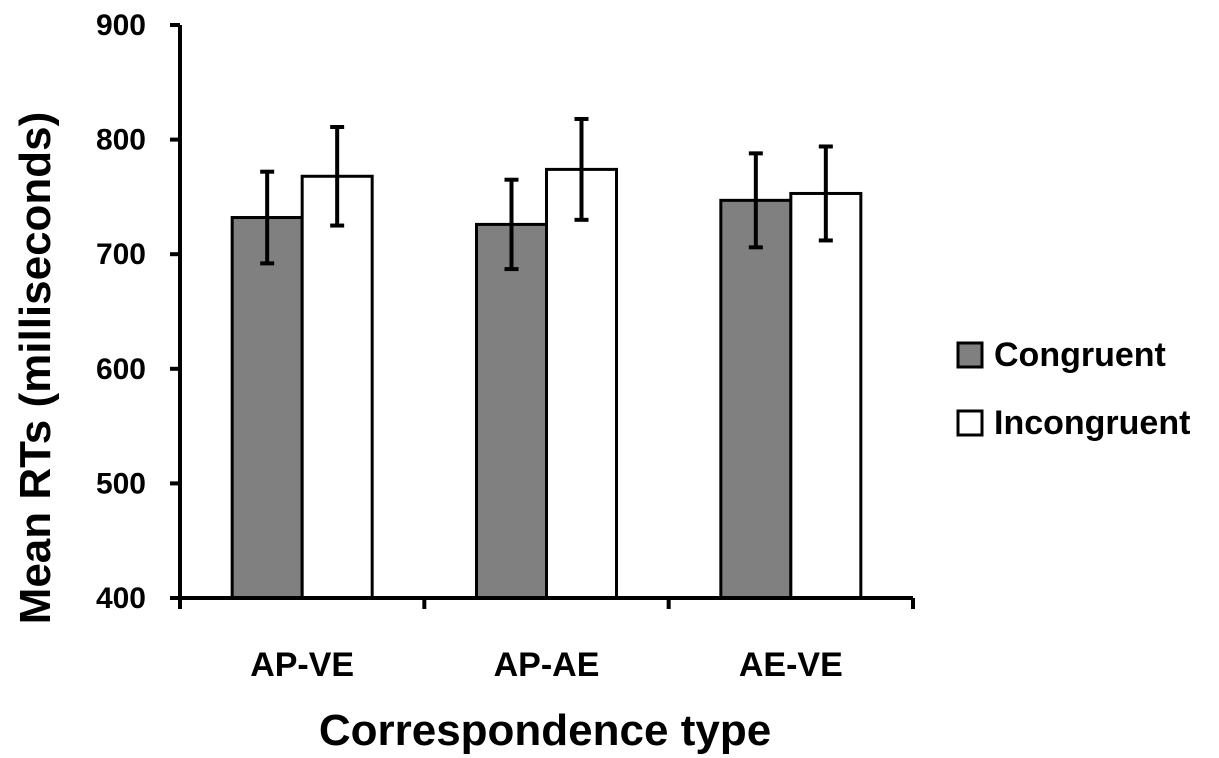 The height and width of the screenshot is (758, 1219). Describe the element at coordinates (970, 423) in the screenshot. I see `legend-swatch-incongruent` at that location.